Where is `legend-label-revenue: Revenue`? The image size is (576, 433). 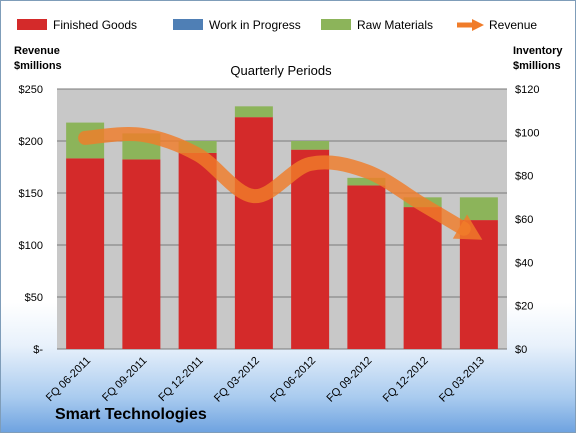 legend-label-revenue: Revenue is located at coordinates (513, 25).